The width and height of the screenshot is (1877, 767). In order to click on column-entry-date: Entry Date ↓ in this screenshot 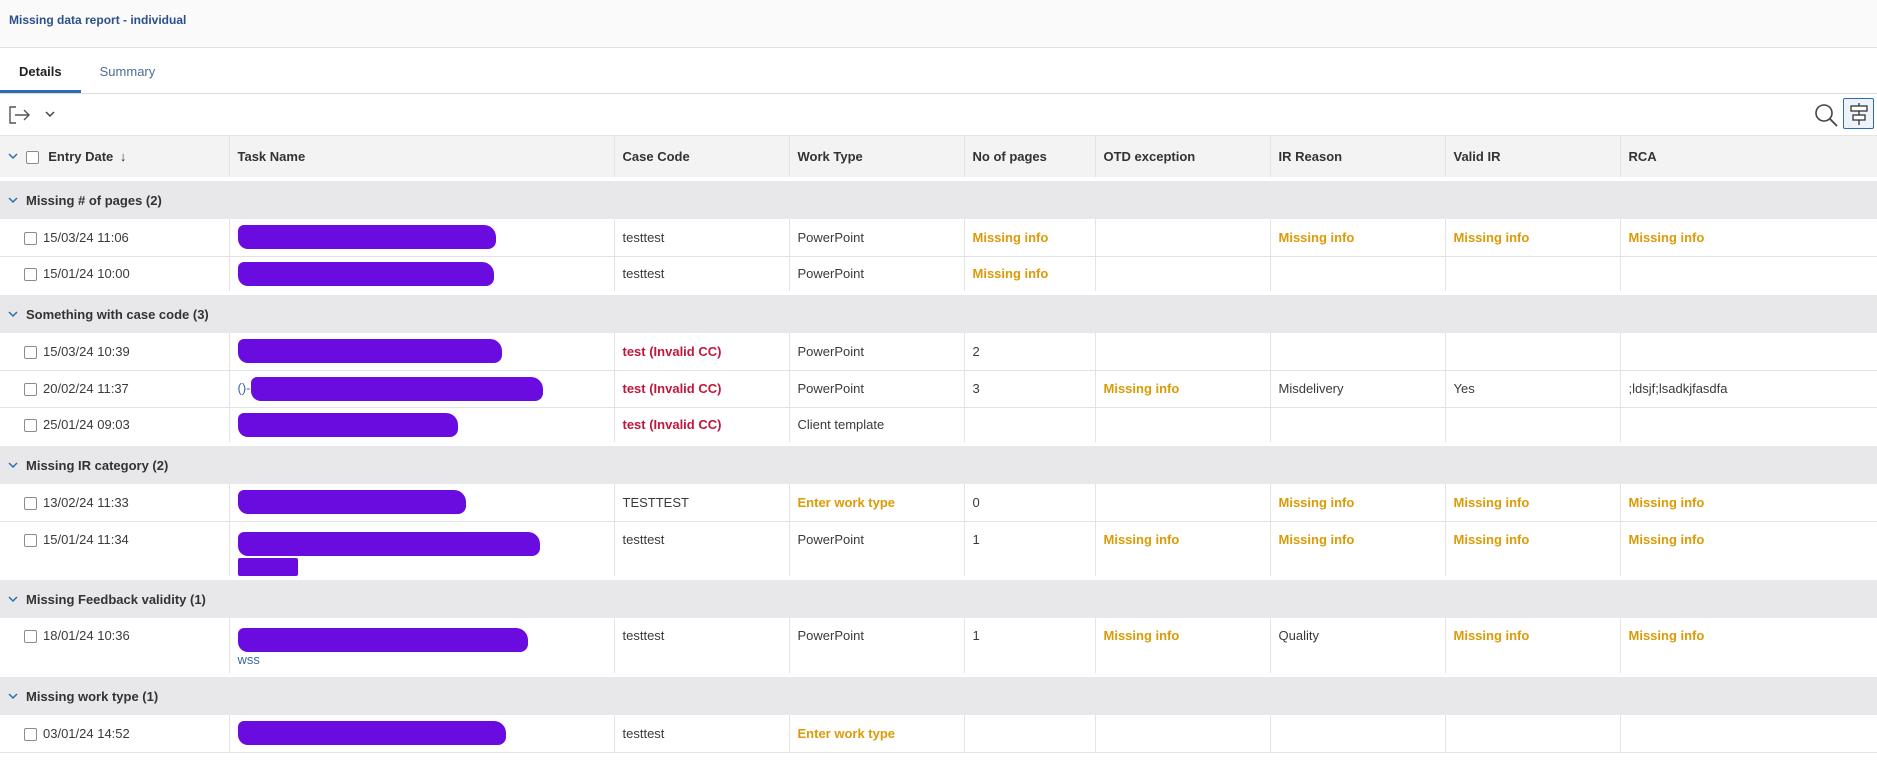, I will do `click(115, 158)`.